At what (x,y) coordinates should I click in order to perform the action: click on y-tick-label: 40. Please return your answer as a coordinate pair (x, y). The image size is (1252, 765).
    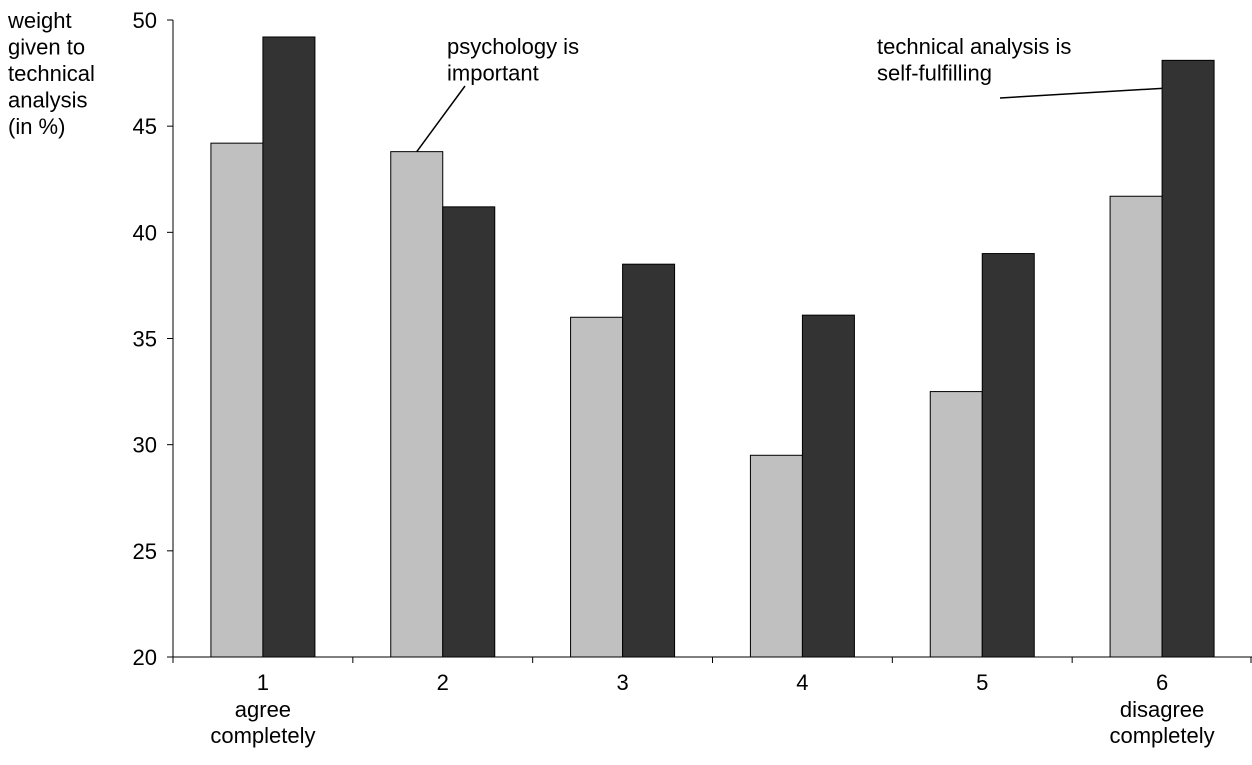
    Looking at the image, I should click on (145, 232).